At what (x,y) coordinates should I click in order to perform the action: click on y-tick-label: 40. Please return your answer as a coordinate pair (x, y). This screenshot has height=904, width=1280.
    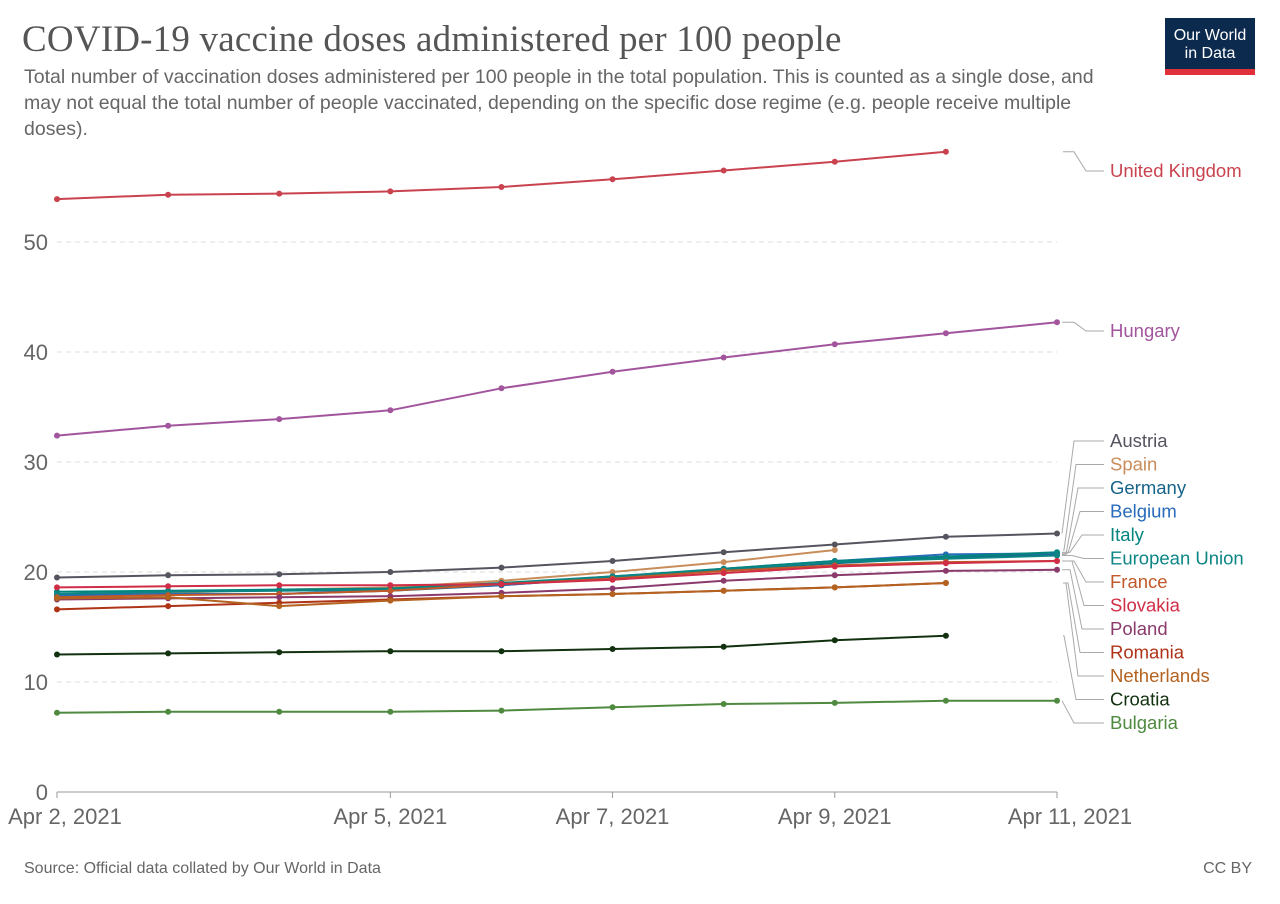
    Looking at the image, I should click on (36, 352).